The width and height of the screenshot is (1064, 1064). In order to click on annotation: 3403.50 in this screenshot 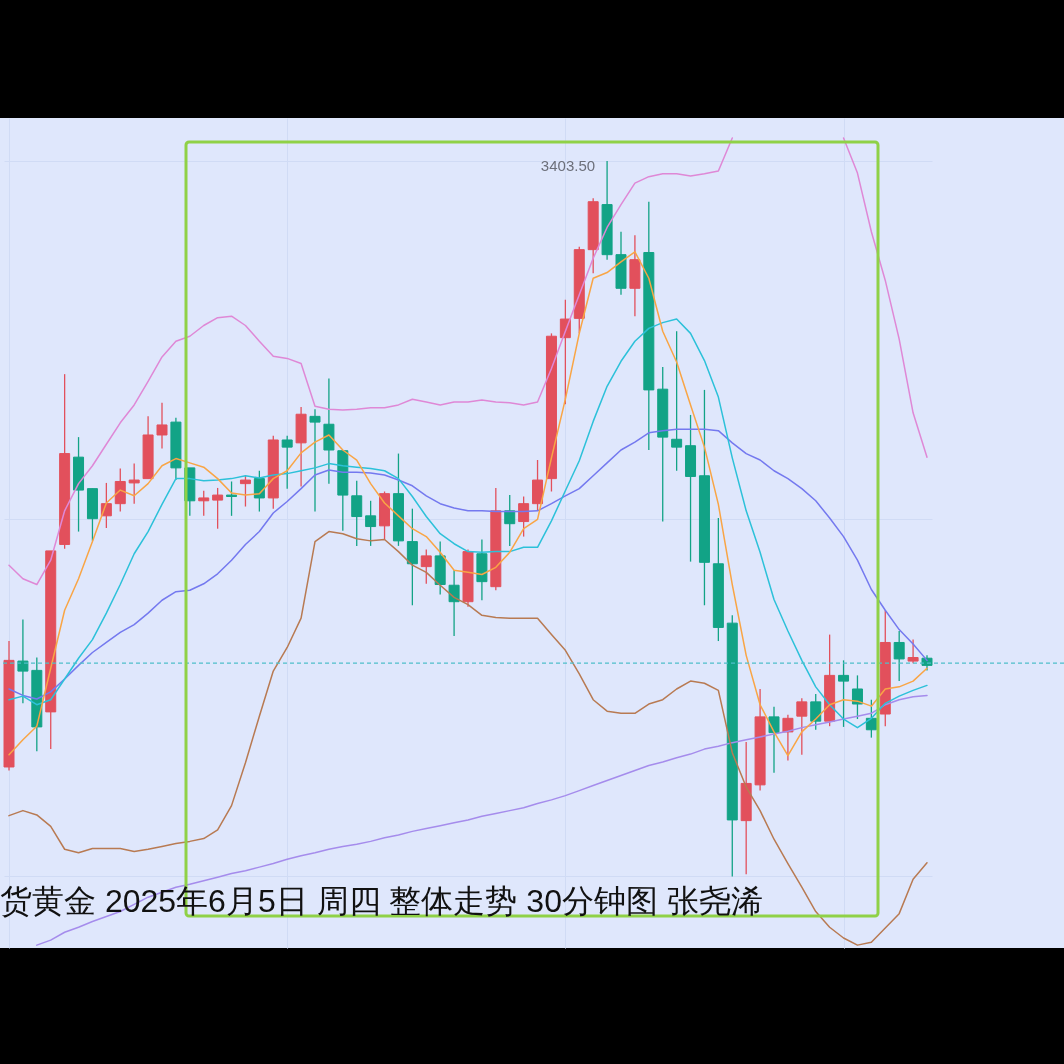, I will do `click(568, 165)`.